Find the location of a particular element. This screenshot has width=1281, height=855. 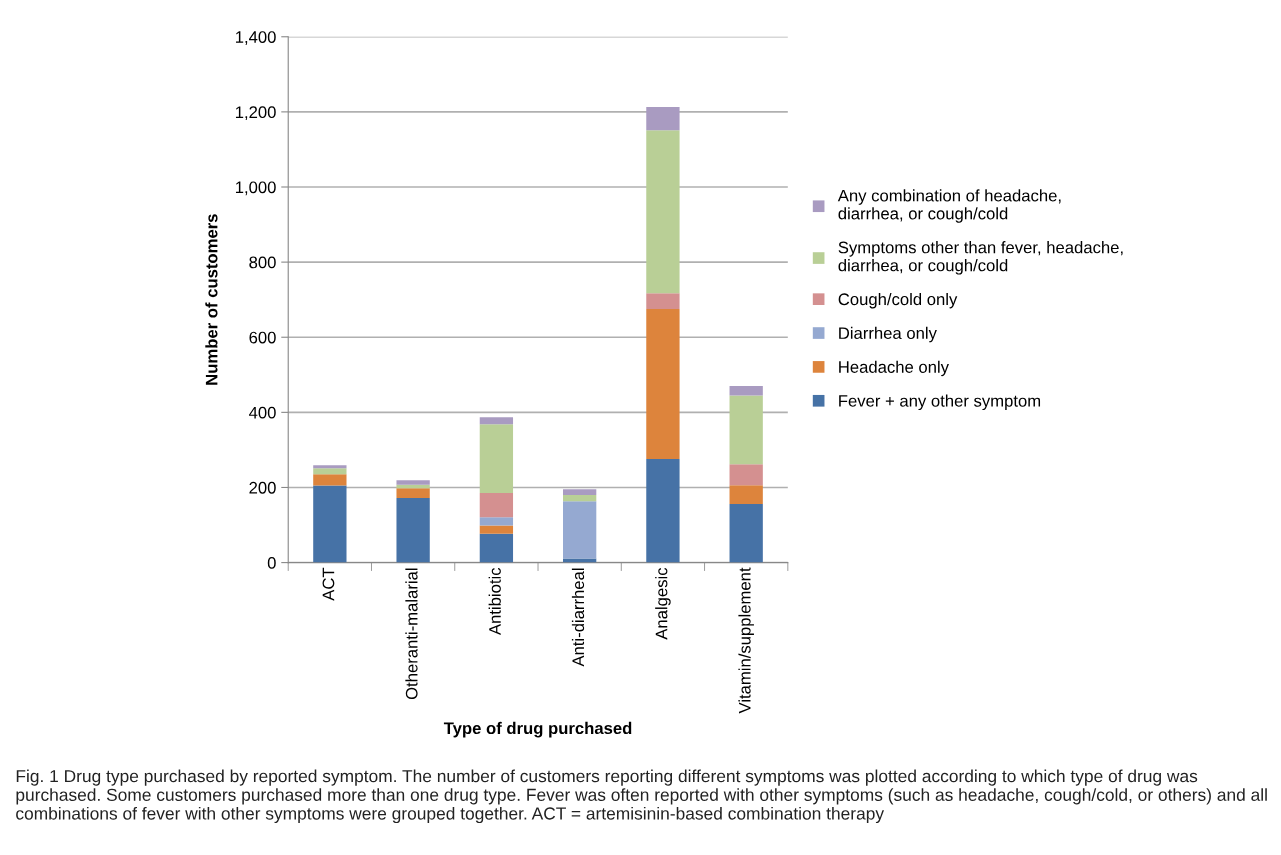

legend-label: Any combination of headache, diarrhea, or cough/cold is located at coordinates (949, 206).